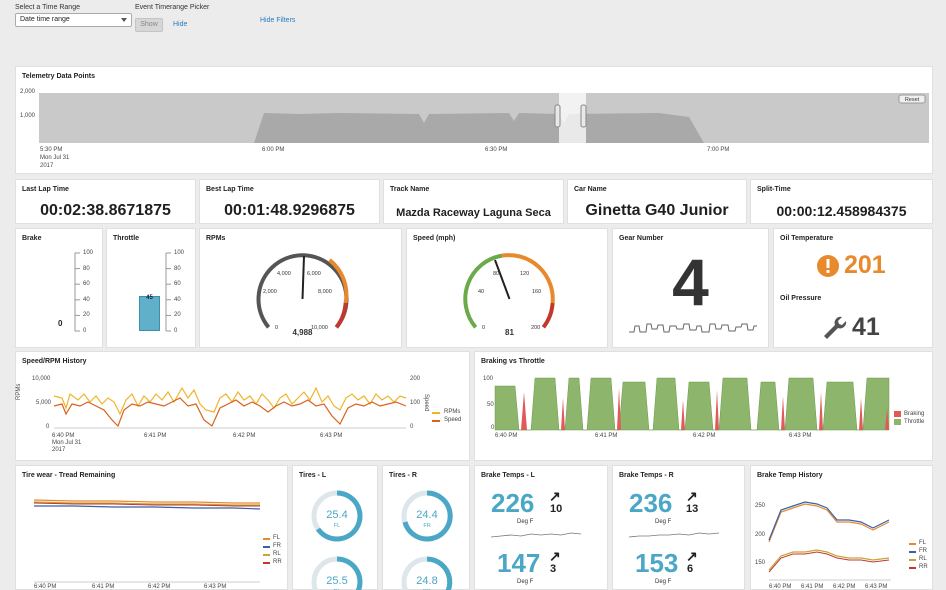 Image resolution: width=946 pixels, height=590 pixels. I want to click on car-name-panel: Car Name Ginetta G40 Junior, so click(657, 201).